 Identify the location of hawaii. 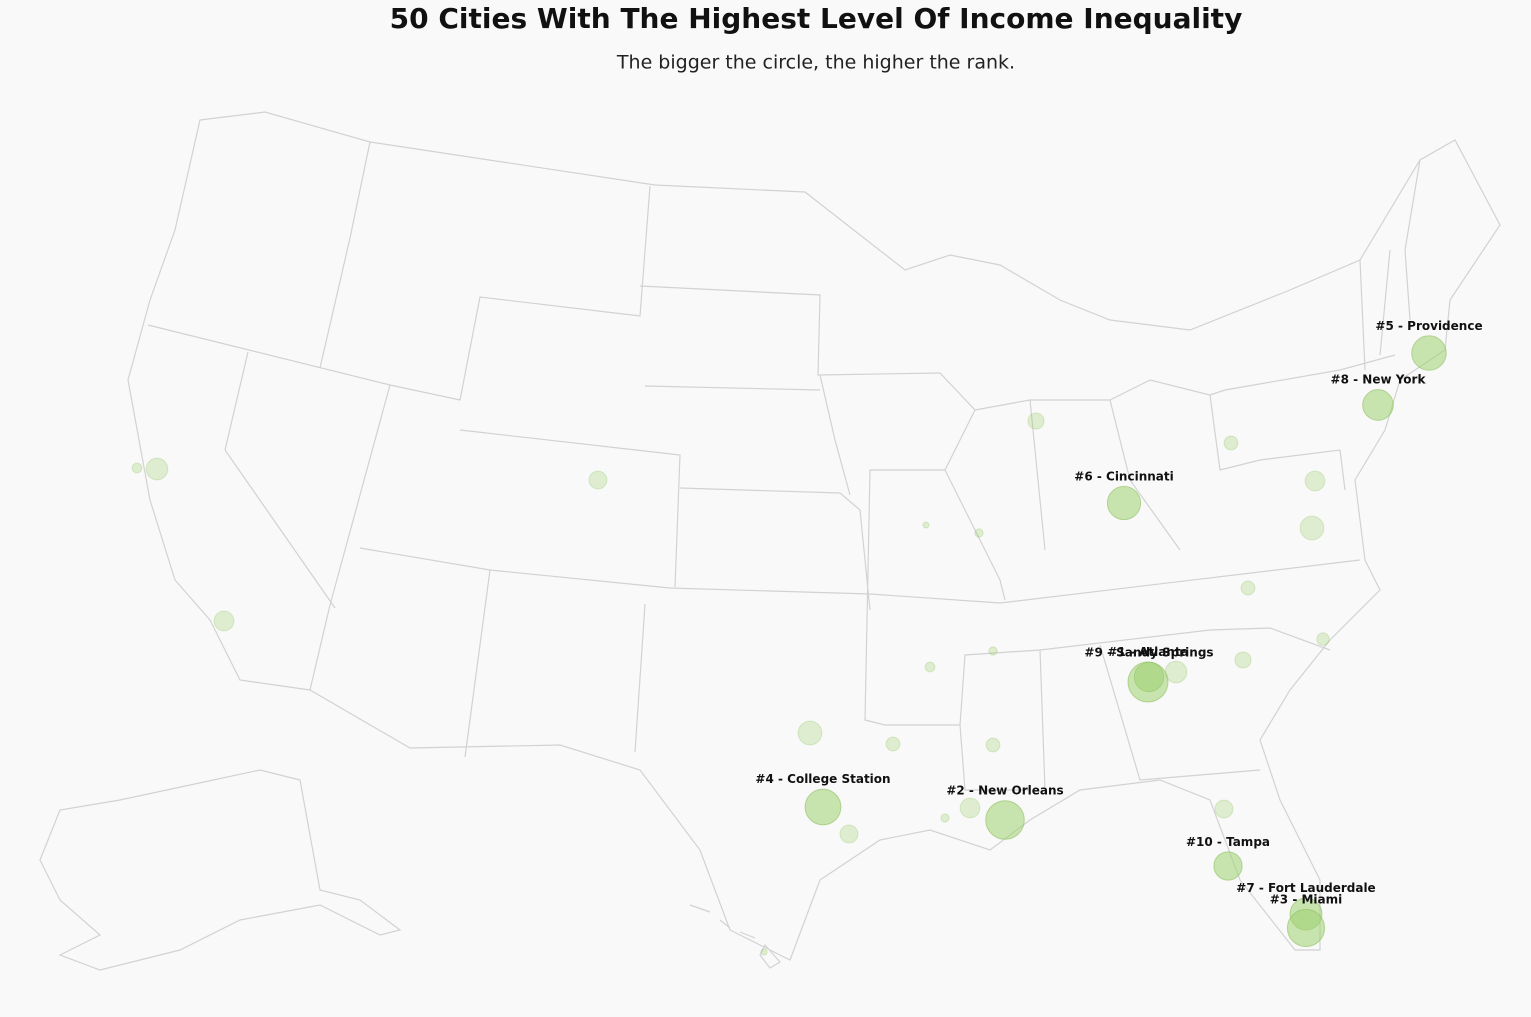
(735, 936).